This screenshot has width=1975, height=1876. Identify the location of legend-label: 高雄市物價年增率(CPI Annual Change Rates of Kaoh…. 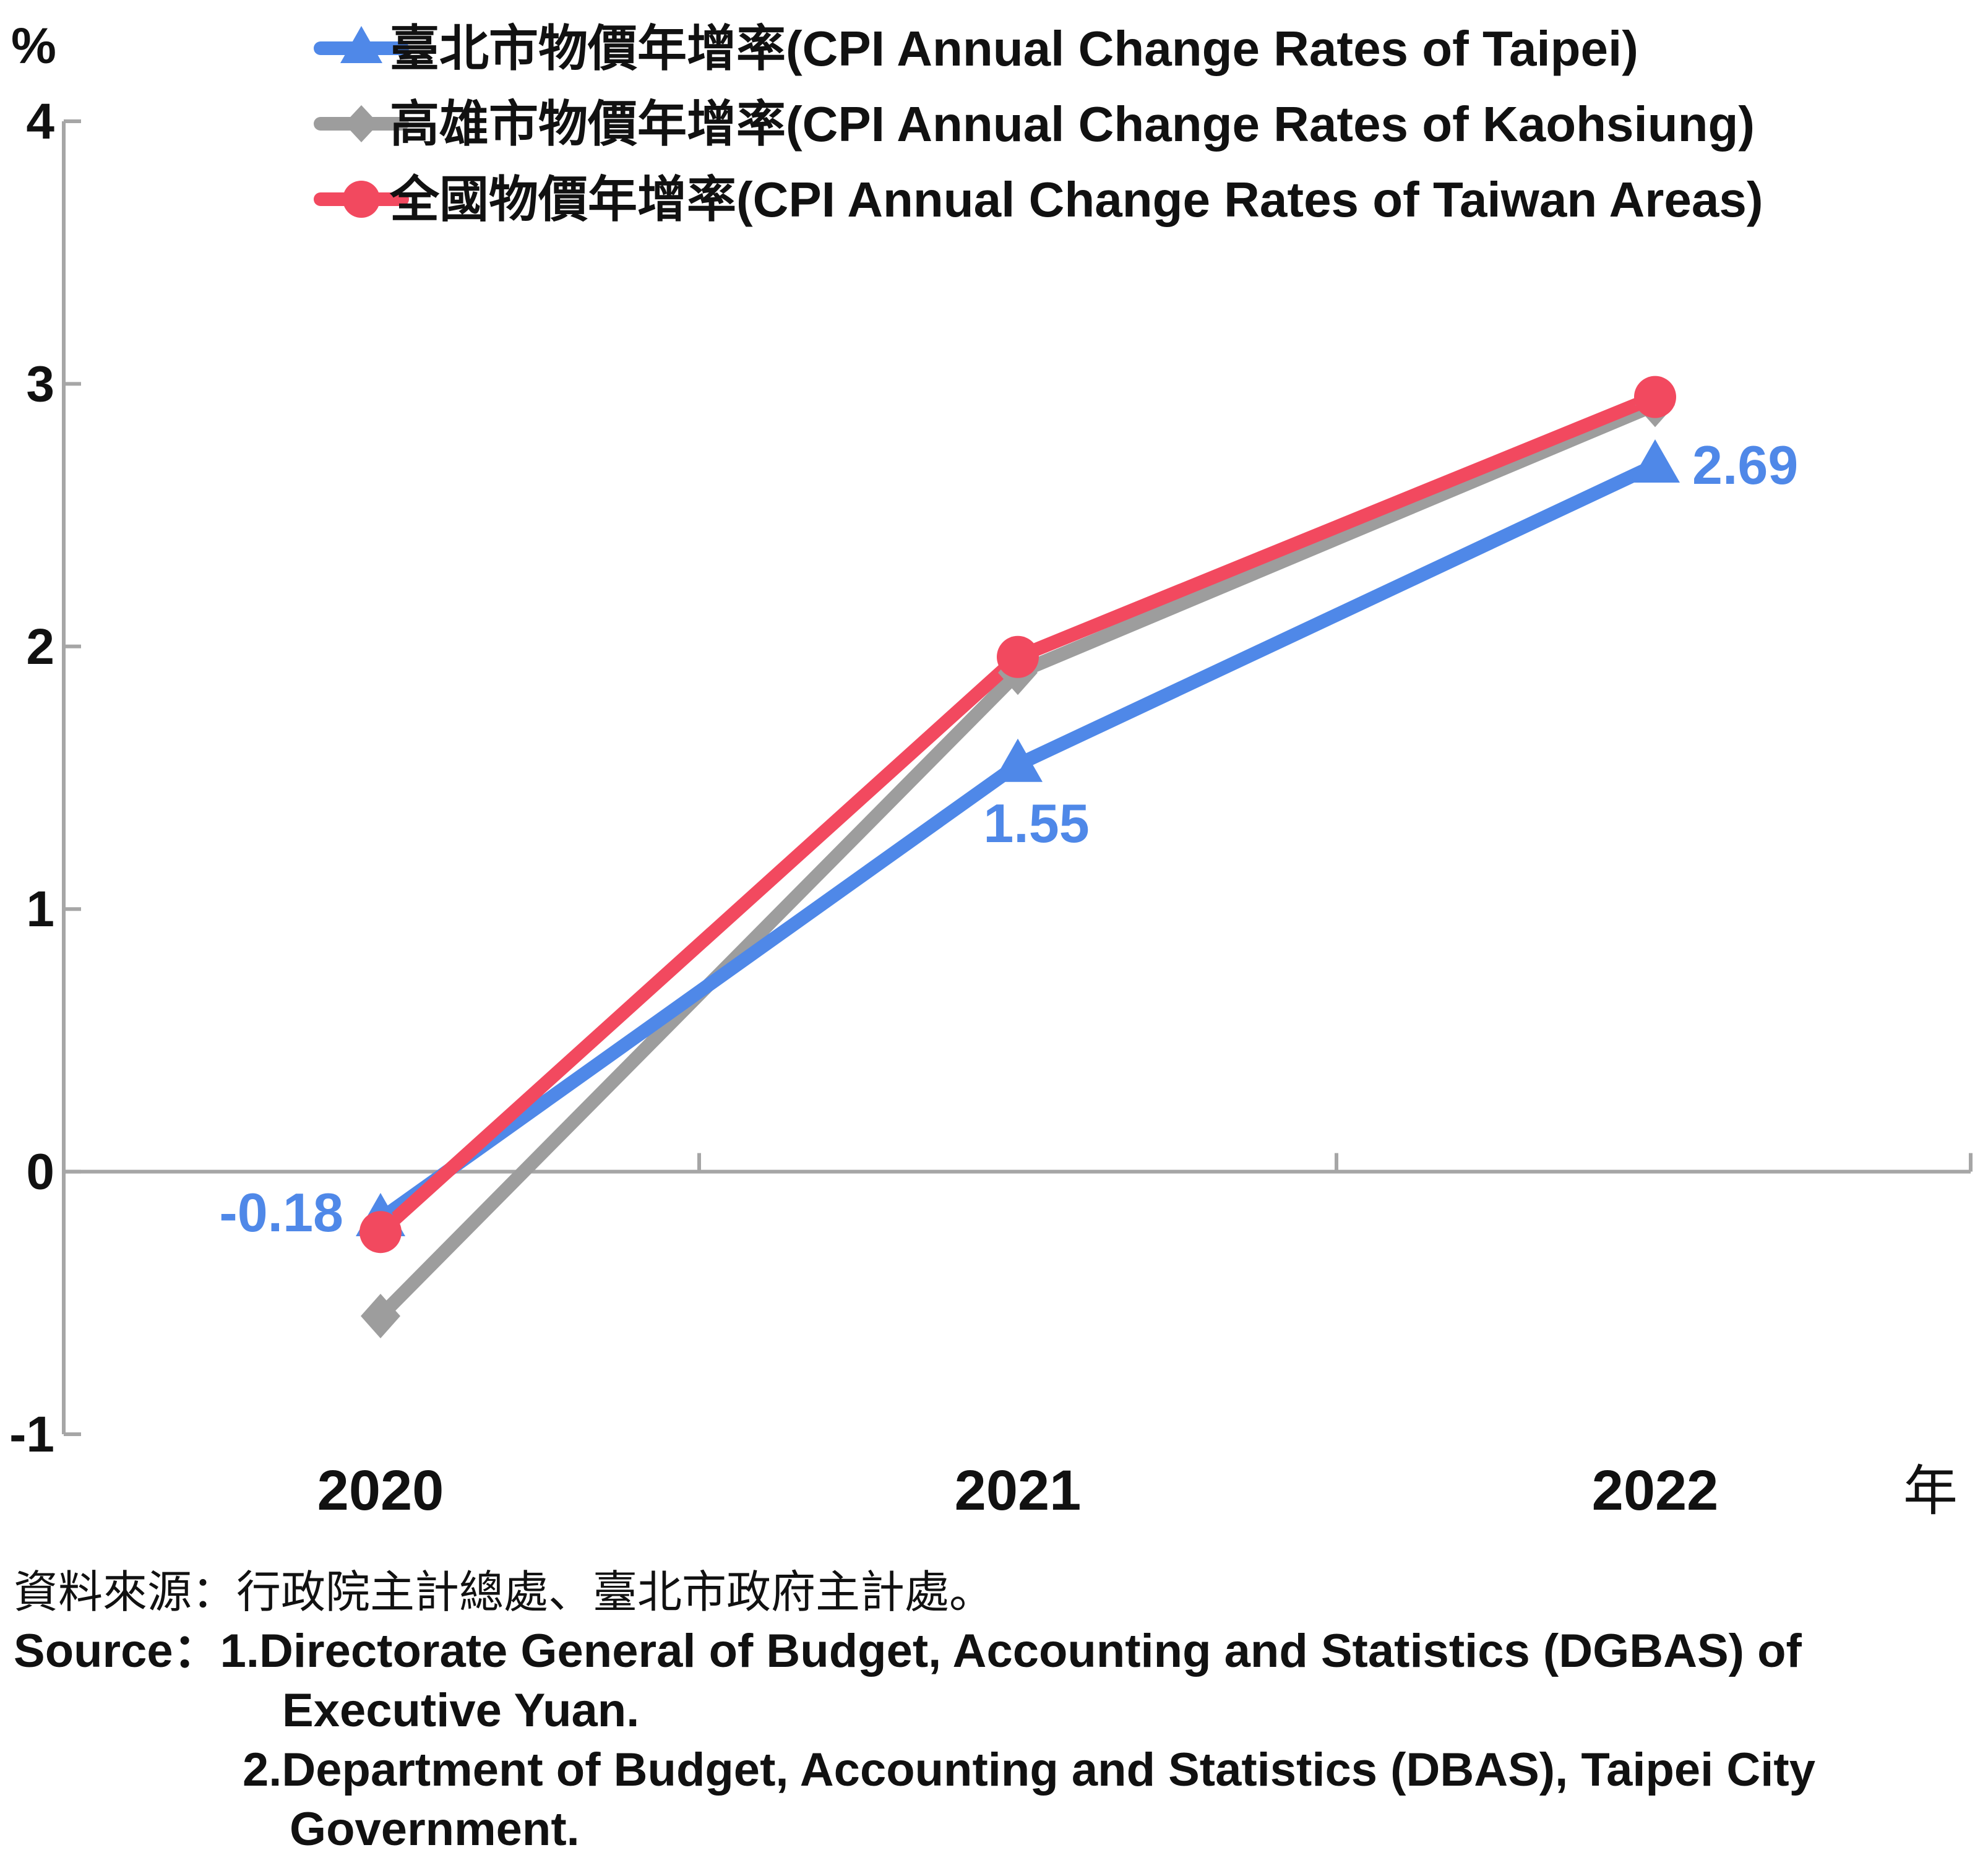
(1073, 125).